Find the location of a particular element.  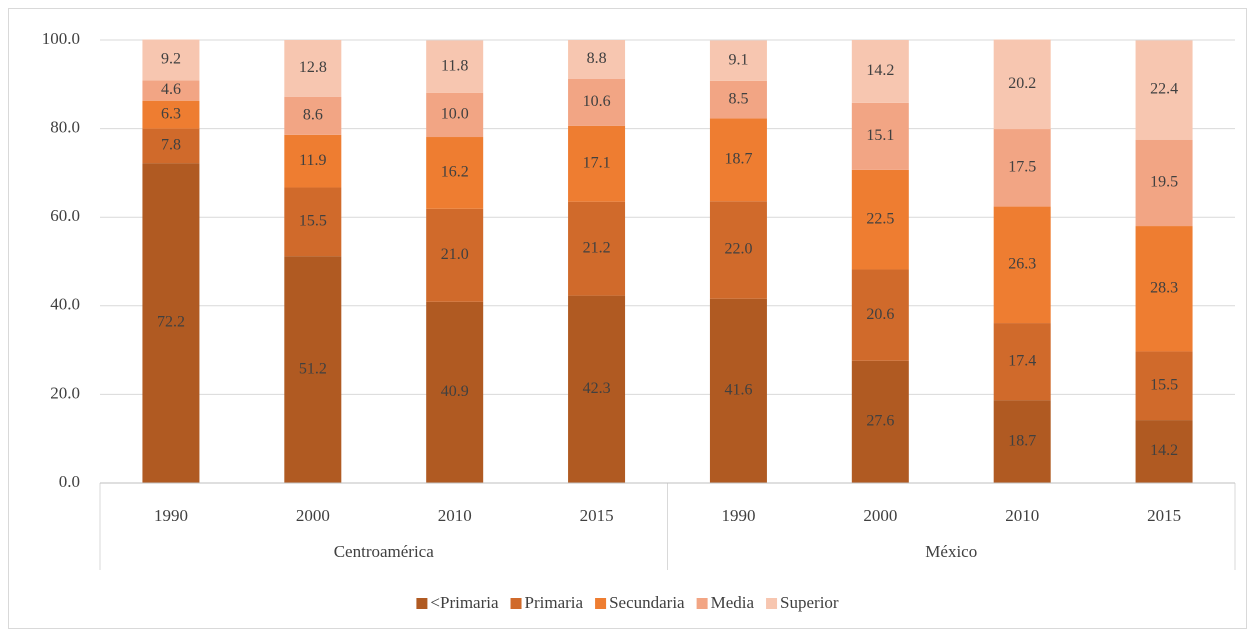

data-label: 9.2 is located at coordinates (171, 59).